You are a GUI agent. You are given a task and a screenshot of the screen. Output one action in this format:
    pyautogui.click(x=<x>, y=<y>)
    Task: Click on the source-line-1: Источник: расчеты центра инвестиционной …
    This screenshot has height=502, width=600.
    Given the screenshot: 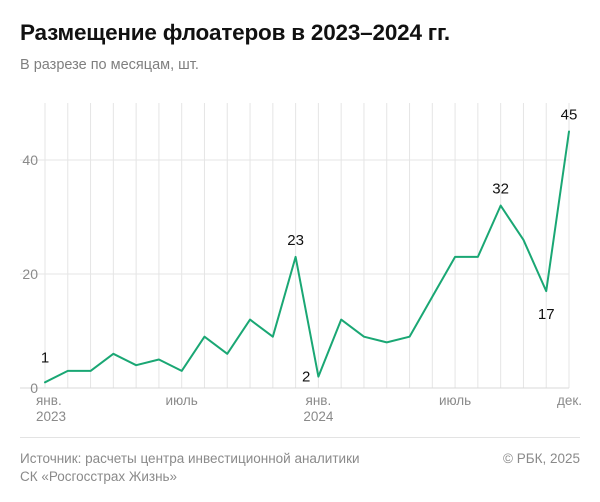 What is the action you would take?
    pyautogui.click(x=190, y=458)
    